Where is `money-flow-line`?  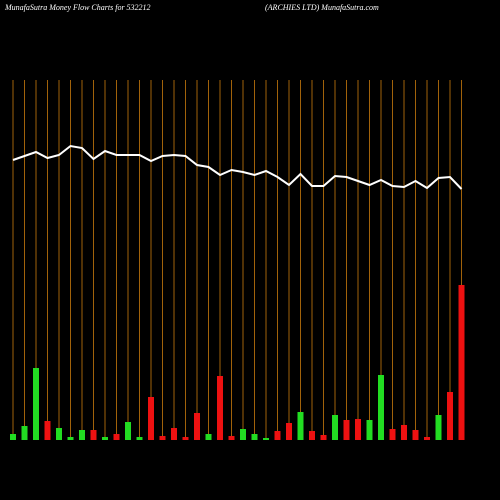
money-flow-line is located at coordinates (237, 167).